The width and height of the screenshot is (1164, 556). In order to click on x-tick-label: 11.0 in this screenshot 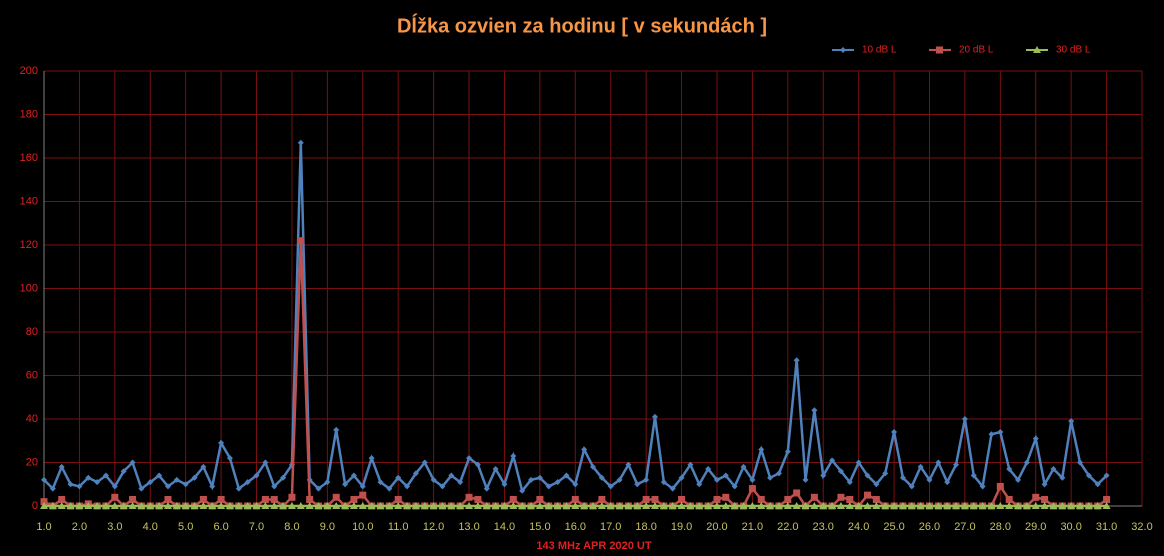, I will do `click(398, 527)`.